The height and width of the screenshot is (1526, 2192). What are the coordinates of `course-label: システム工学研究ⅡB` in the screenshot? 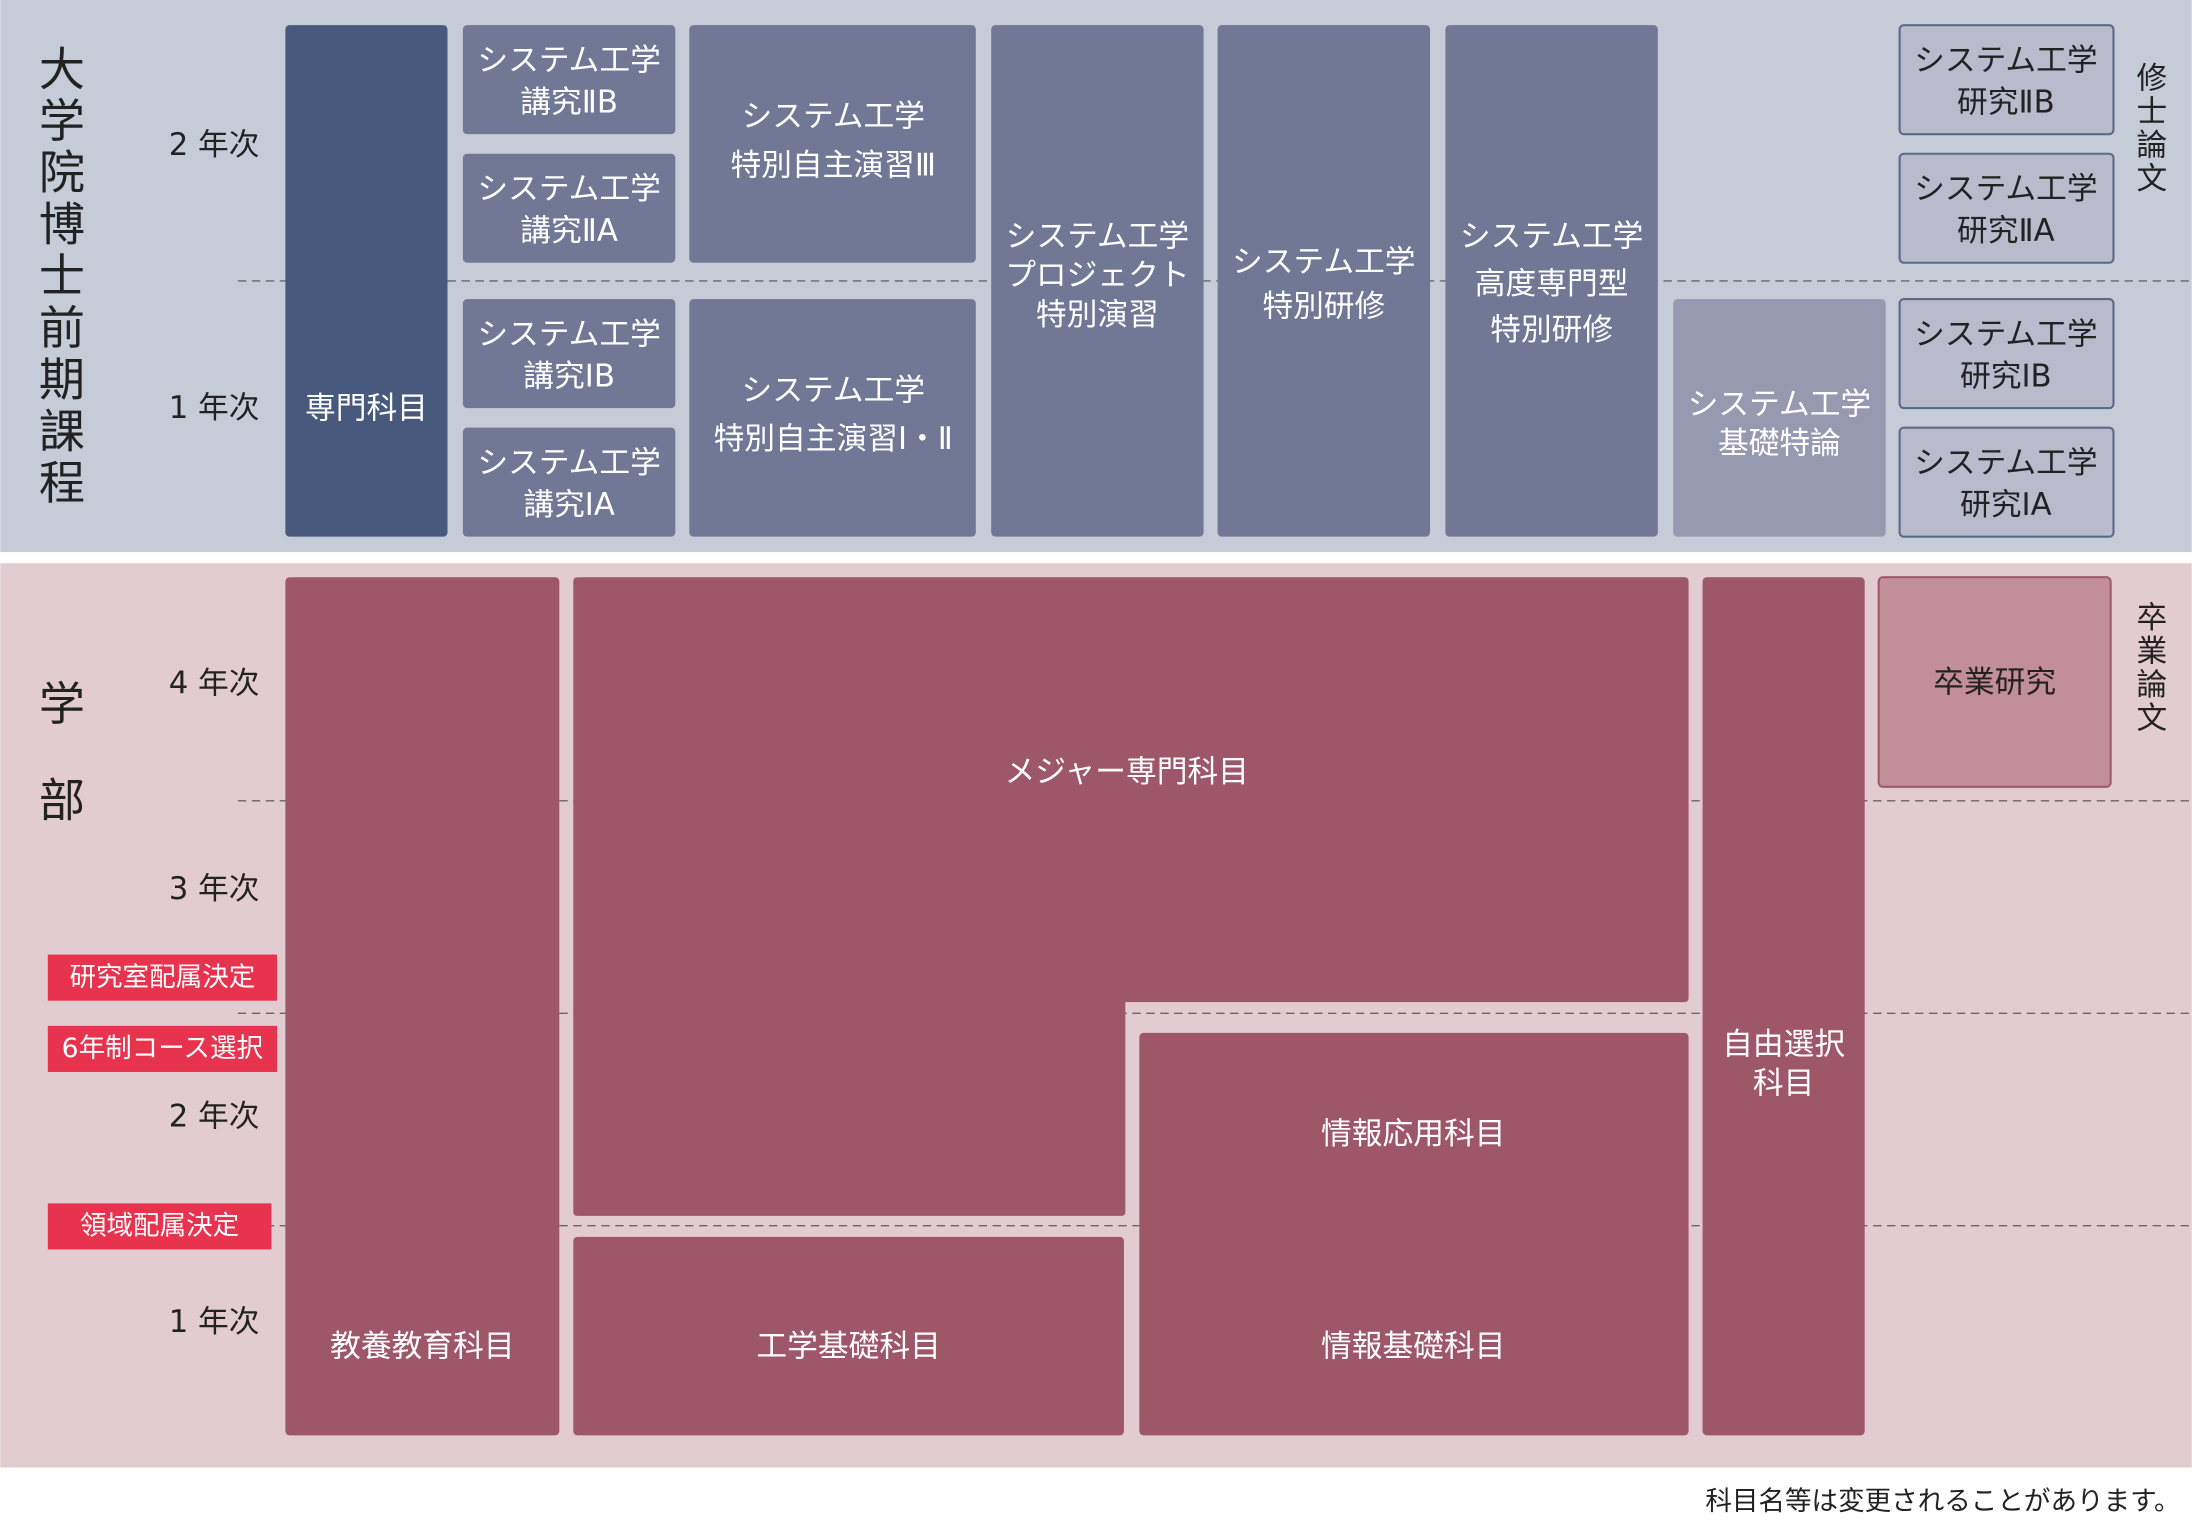 It's located at (2005, 81).